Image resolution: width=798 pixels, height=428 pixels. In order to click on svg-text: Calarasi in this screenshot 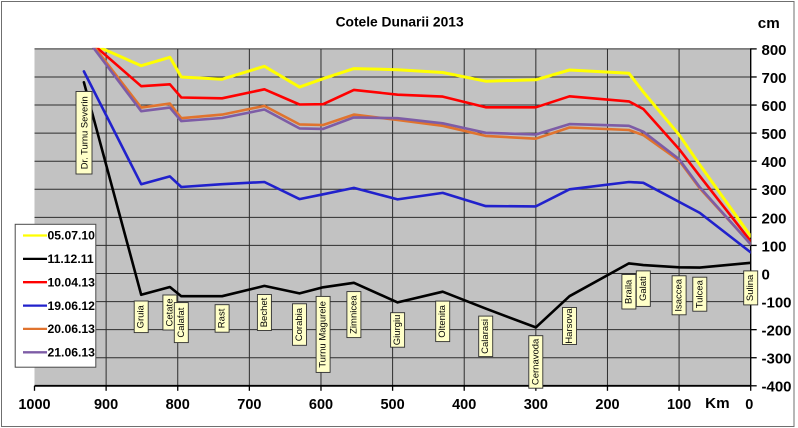, I will do `click(485, 336)`.